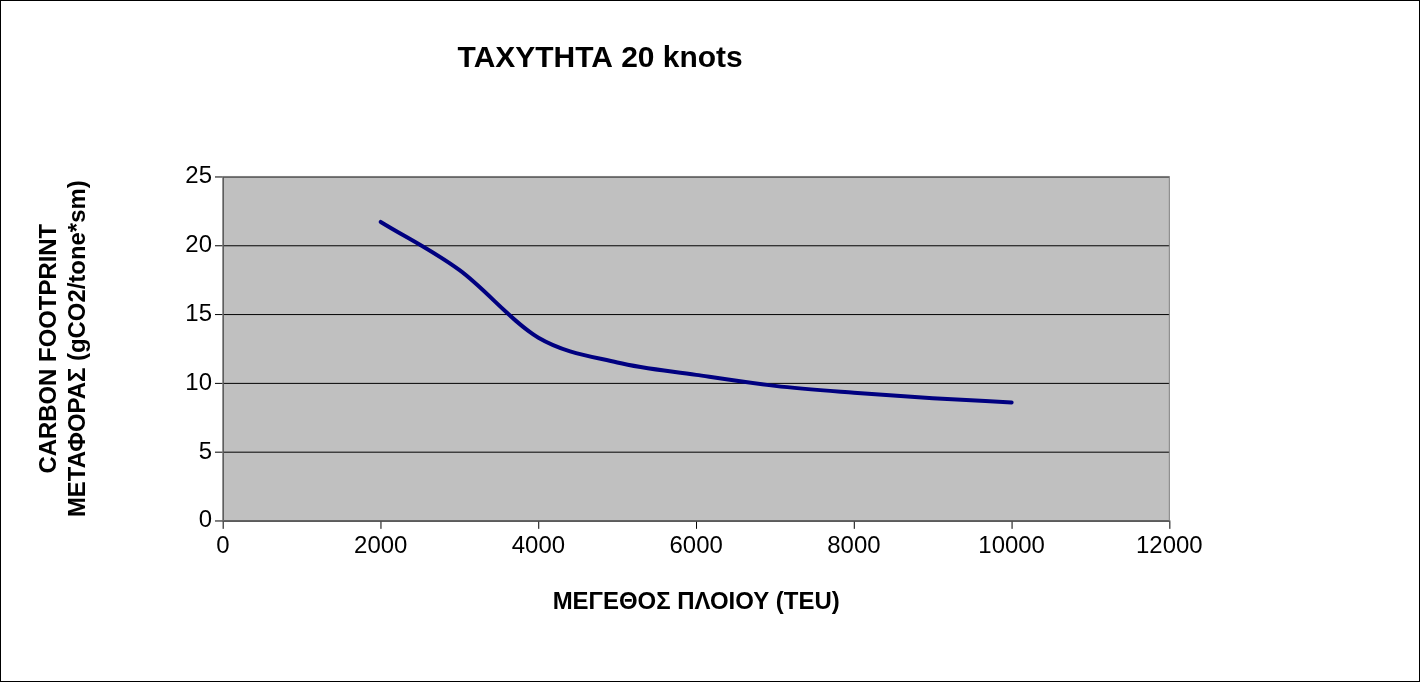  What do you see at coordinates (600, 57) in the screenshot?
I see `chart-title: ΤΑΧΥΤΗΤΑ 20 knots` at bounding box center [600, 57].